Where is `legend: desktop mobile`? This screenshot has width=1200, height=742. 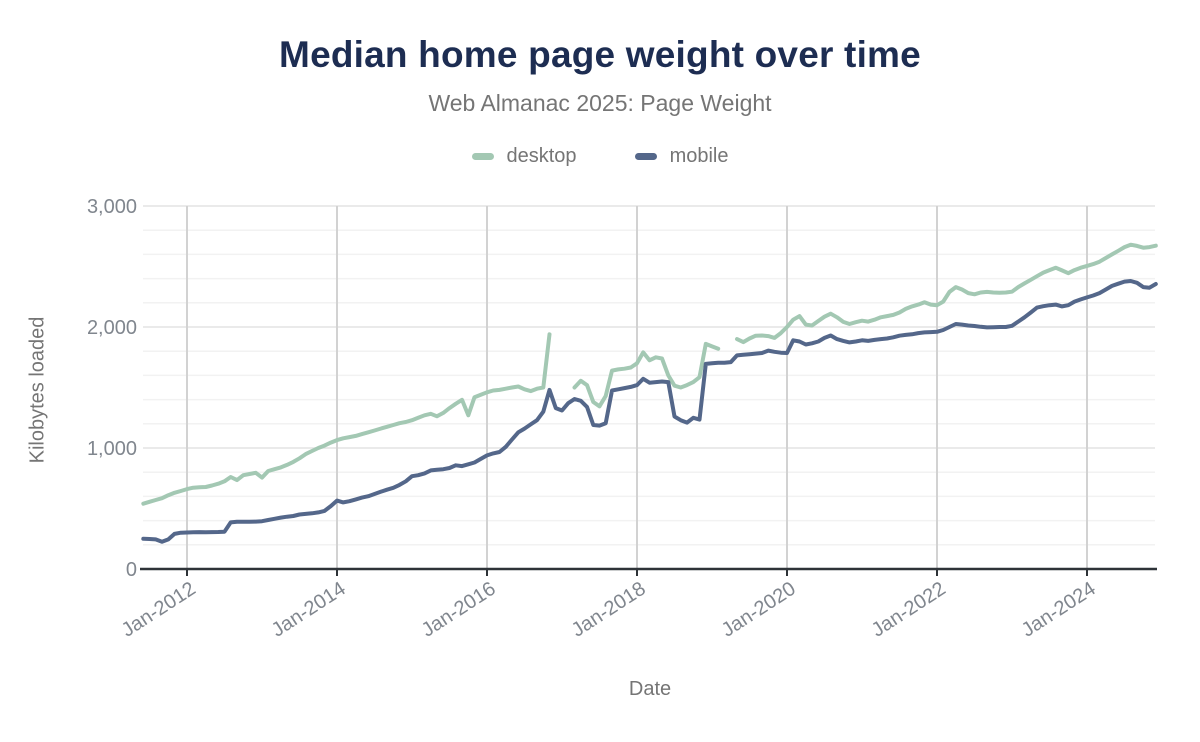
legend: desktop mobile is located at coordinates (600, 156).